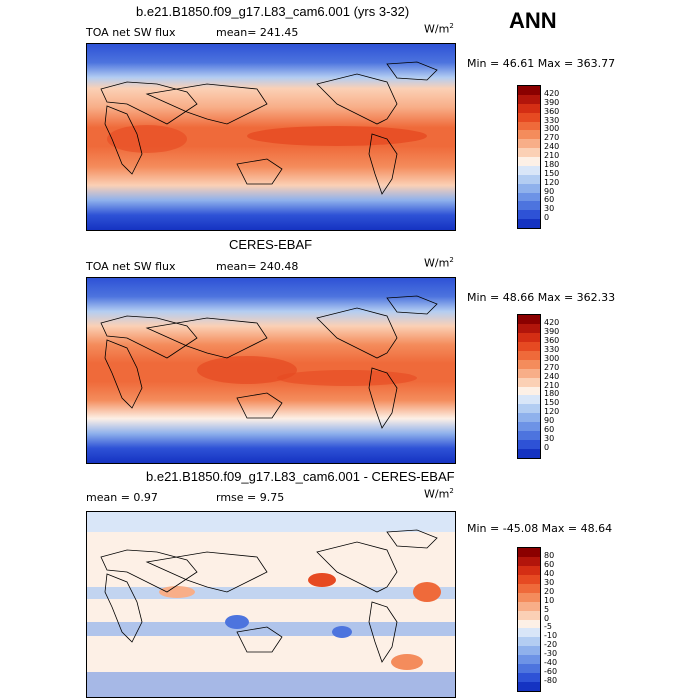  I want to click on panel1-map, so click(271, 137).